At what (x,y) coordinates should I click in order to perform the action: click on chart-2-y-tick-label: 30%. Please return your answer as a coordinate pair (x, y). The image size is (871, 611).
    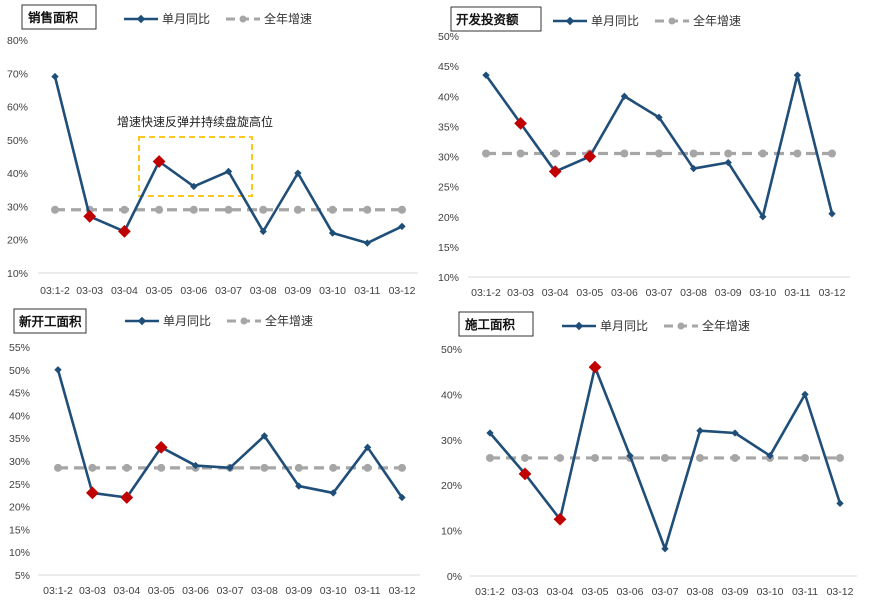
    Looking at the image, I should click on (448, 158).